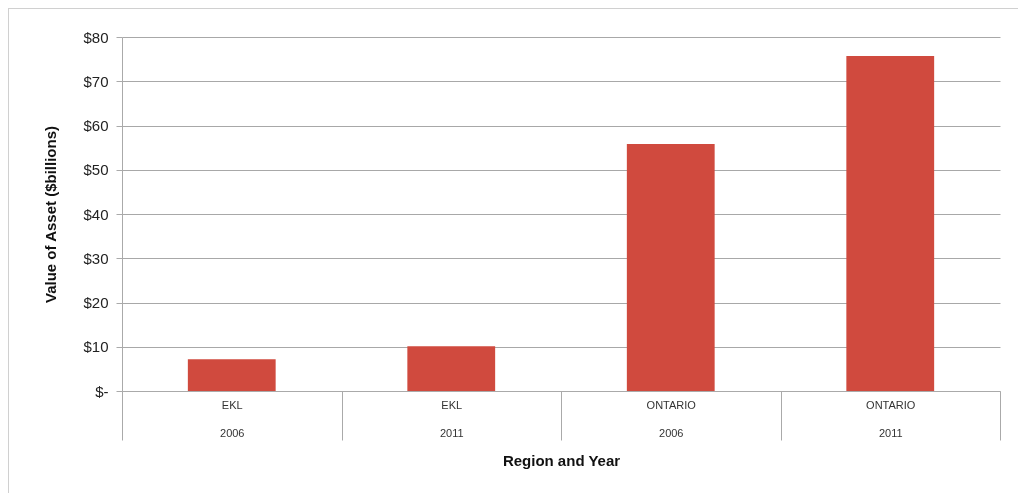  Describe the element at coordinates (451, 418) in the screenshot. I see `category-label: EKL 2011` at that location.